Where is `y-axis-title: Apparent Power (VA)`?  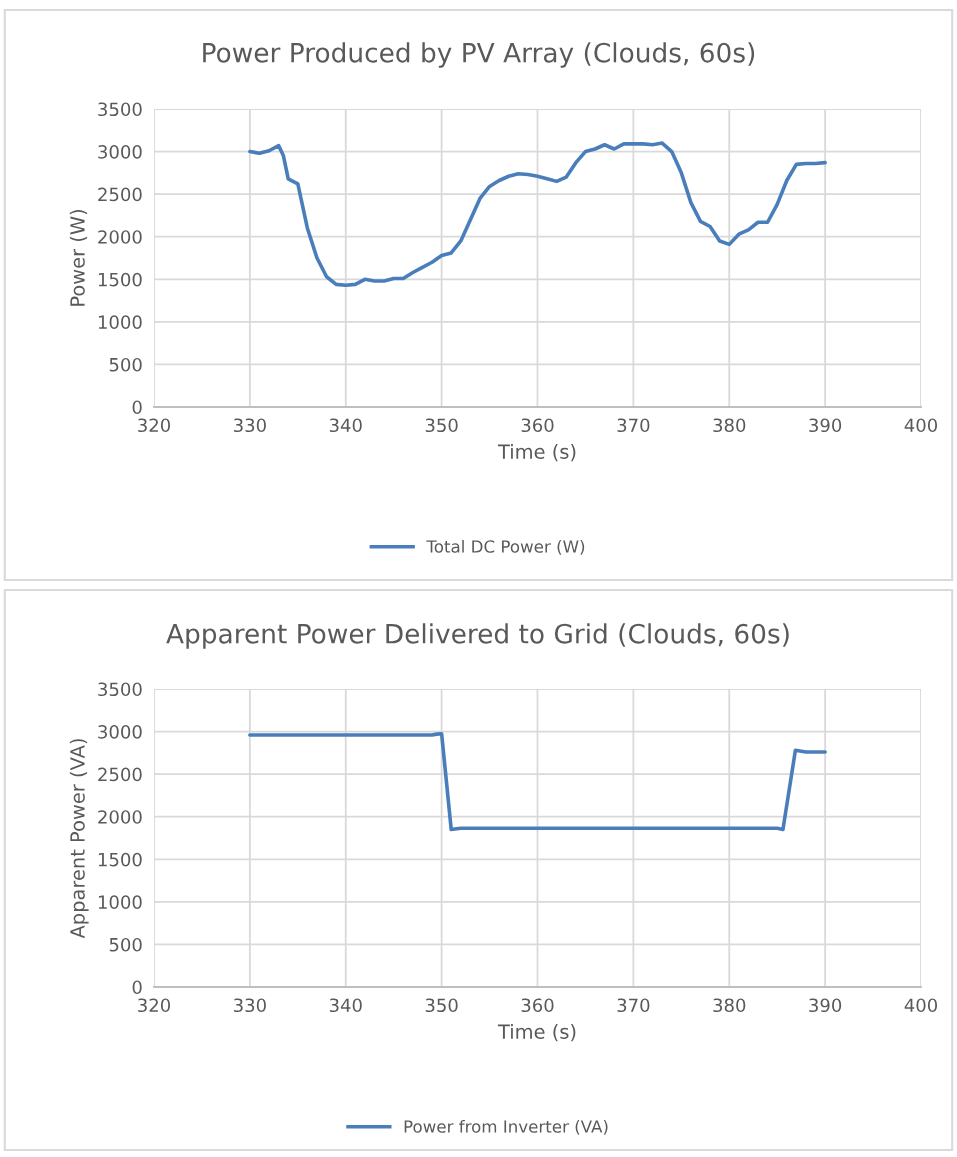 y-axis-title: Apparent Power (VA) is located at coordinates (79, 839).